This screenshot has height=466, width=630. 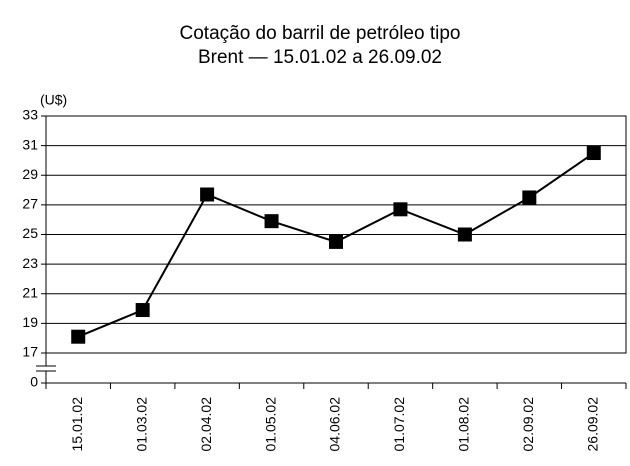 What do you see at coordinates (270, 424) in the screenshot?
I see `x-tick-label: 01.05.02` at bounding box center [270, 424].